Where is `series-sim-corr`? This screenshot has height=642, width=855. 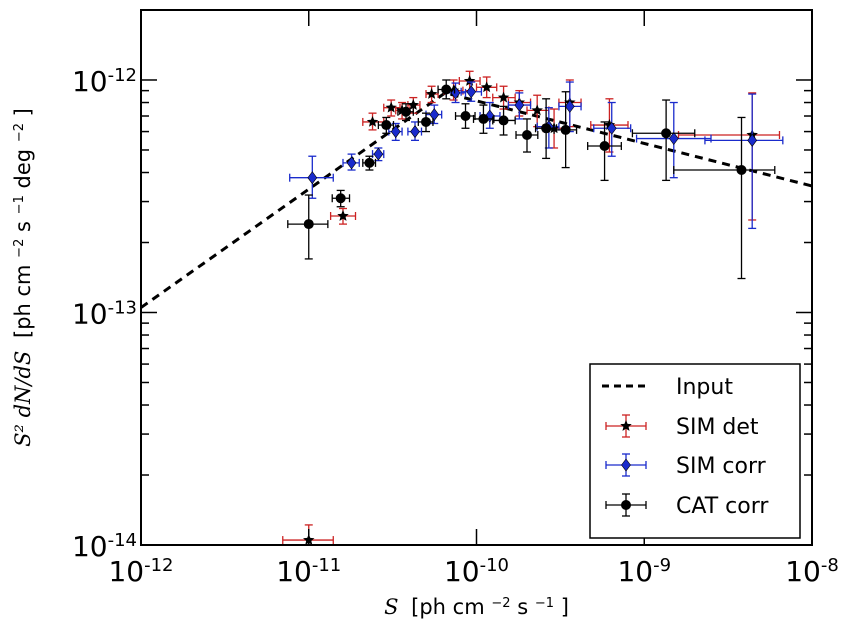 series-sim-corr is located at coordinates (536, 155).